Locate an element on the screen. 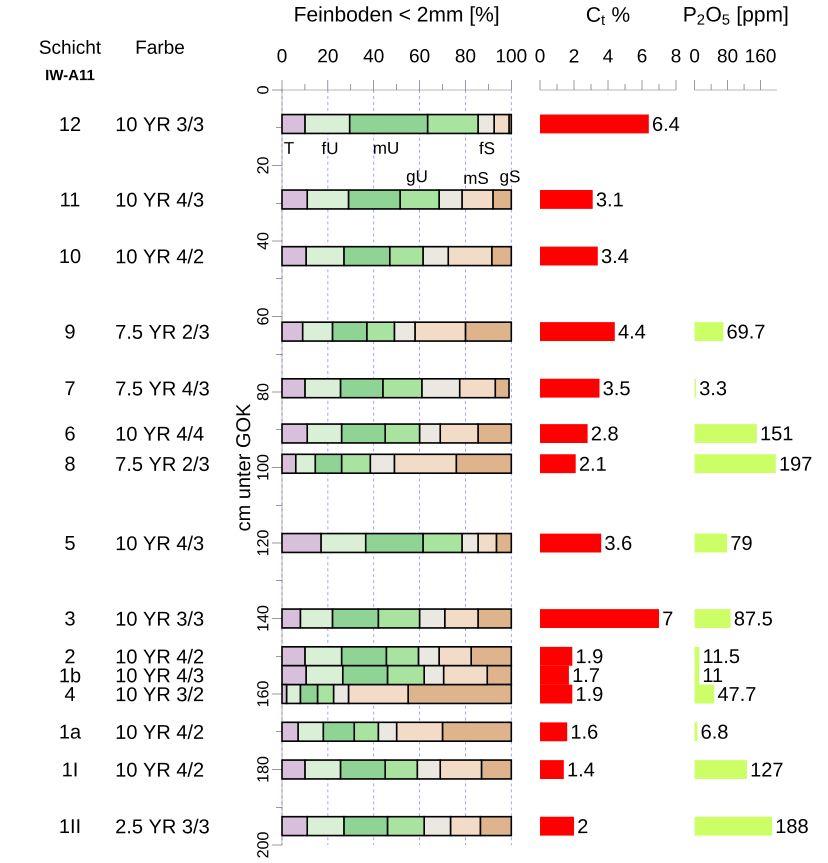  x-tick-label: 60 is located at coordinates (420, 55).